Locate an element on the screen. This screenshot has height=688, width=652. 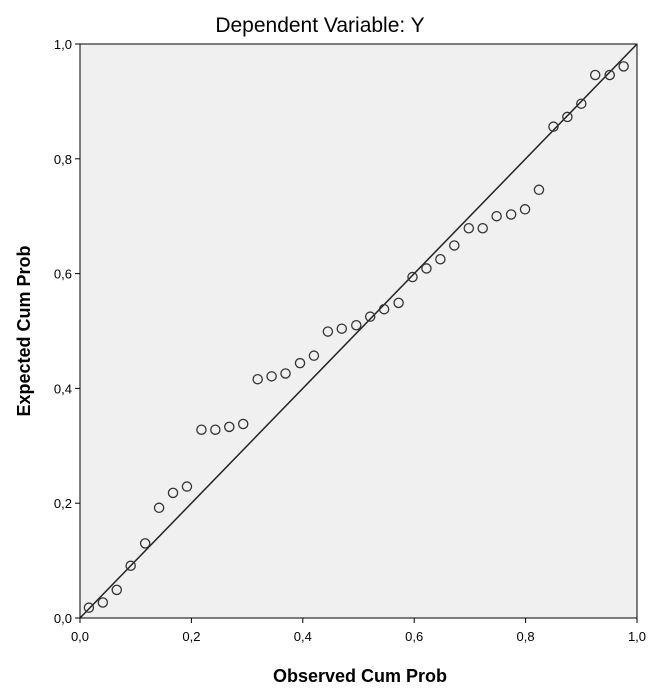
y-tick-label: 0,0 is located at coordinates (63, 618).